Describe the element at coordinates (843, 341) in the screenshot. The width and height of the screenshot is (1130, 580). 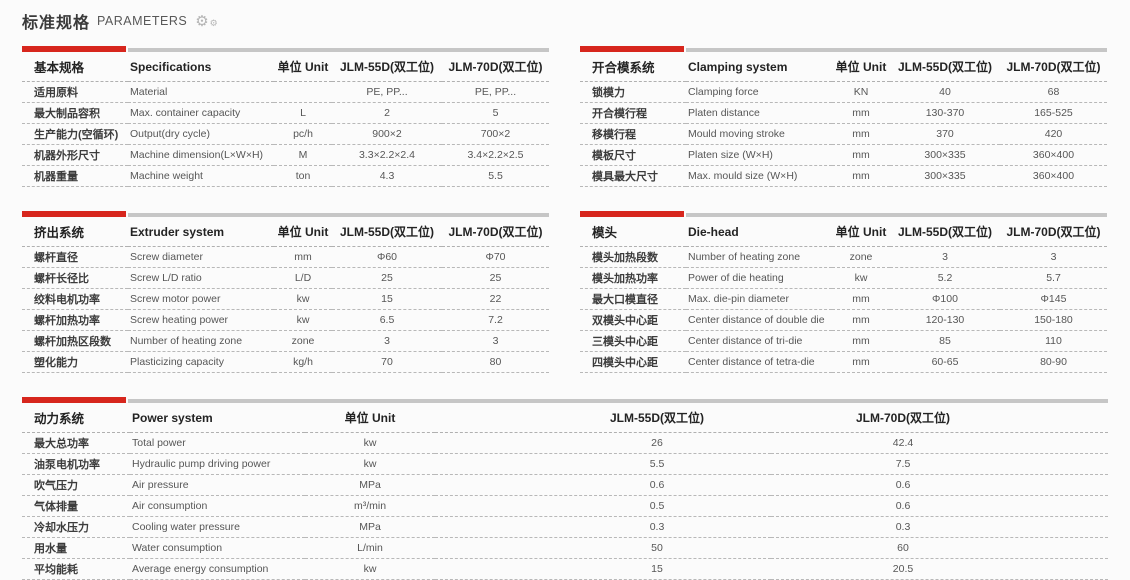
I see `table-row: 三模头中心距 Center distance of tri-die mm 85 110` at that location.